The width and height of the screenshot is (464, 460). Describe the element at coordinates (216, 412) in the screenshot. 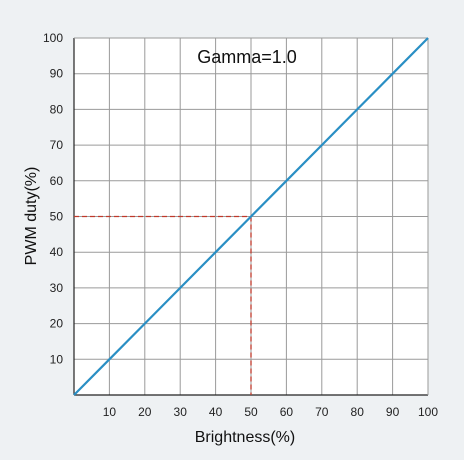

I see `x-tick-label-40: 40` at that location.